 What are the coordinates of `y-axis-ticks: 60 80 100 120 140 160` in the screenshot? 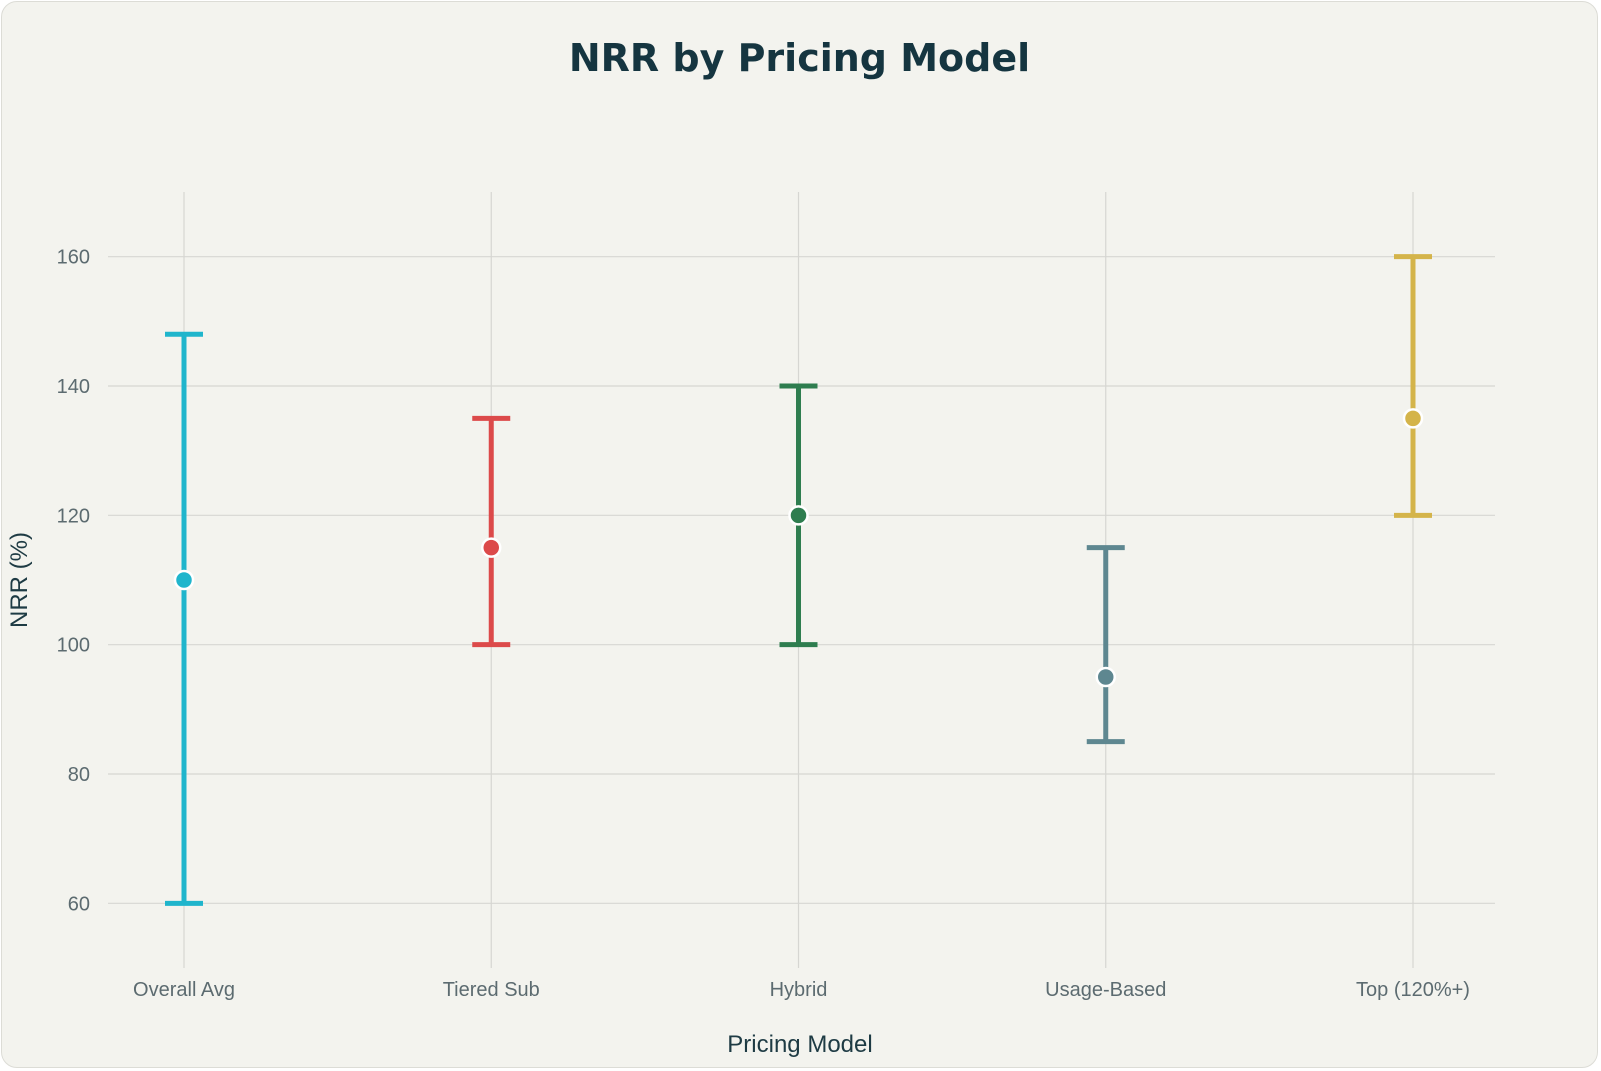 It's located at (73, 581).